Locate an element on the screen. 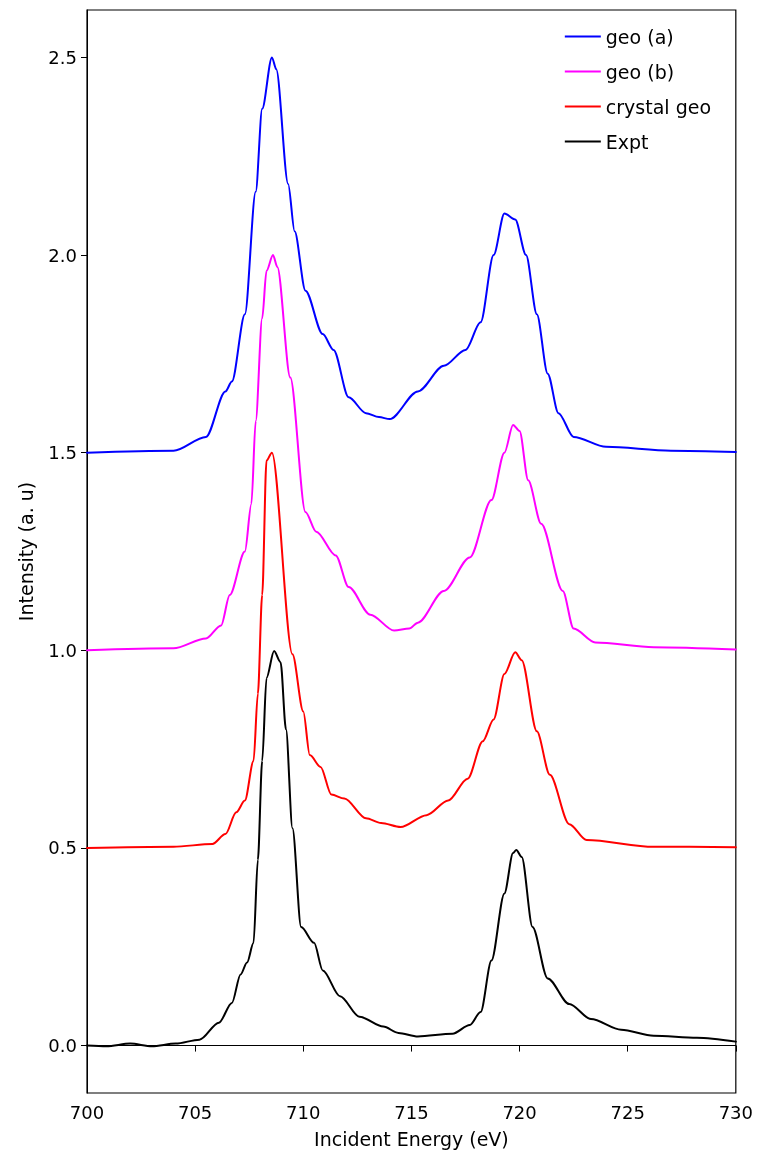 The image size is (764, 1162). legend-label: crystal geo is located at coordinates (658, 106).